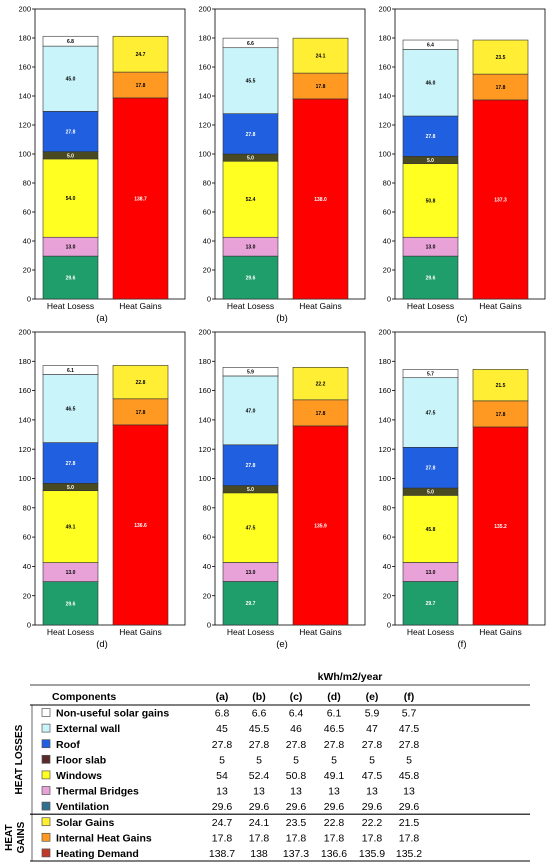  I want to click on gain-value-label: 22.2, so click(321, 385).